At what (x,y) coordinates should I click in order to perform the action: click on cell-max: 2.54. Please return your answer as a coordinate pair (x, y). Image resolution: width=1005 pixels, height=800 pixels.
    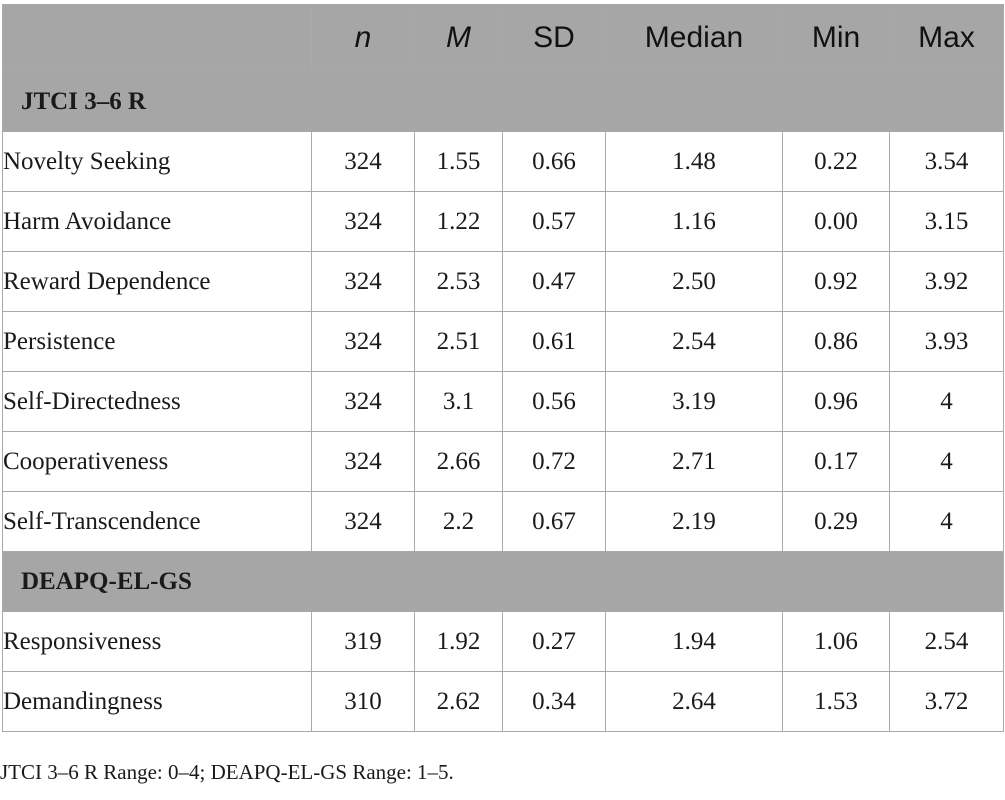
    Looking at the image, I should click on (946, 641).